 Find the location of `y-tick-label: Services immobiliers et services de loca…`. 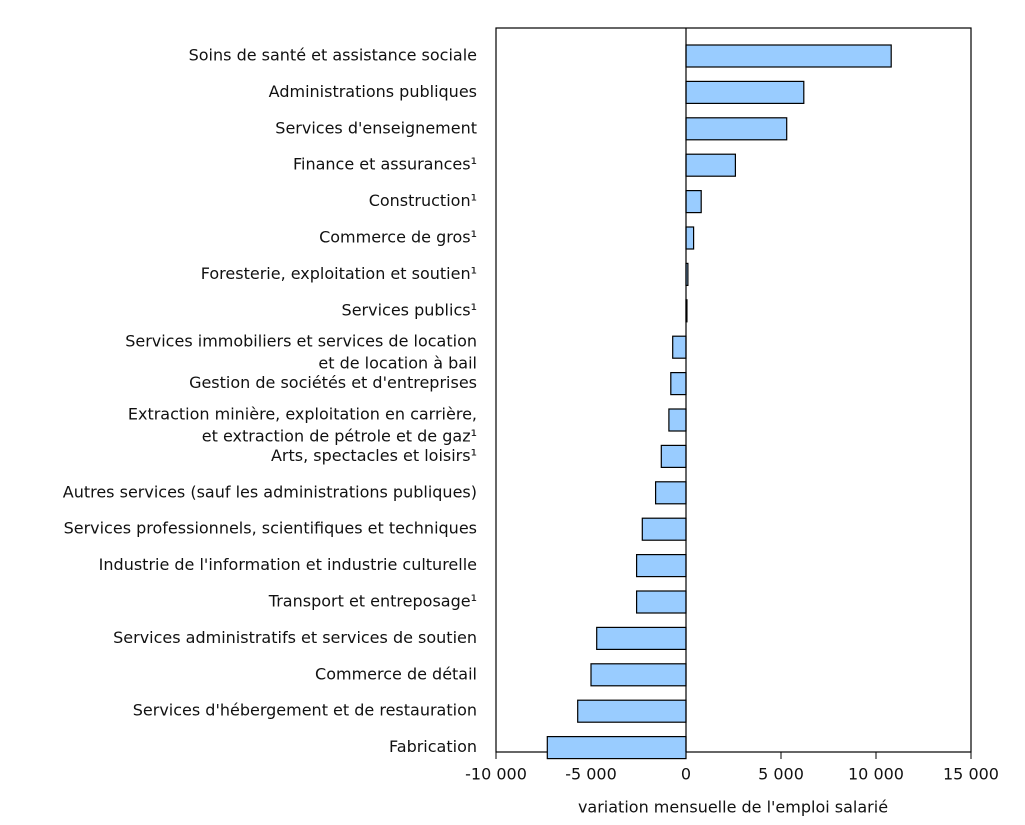

y-tick-label: Services immobiliers et services de loca… is located at coordinates (301, 341).